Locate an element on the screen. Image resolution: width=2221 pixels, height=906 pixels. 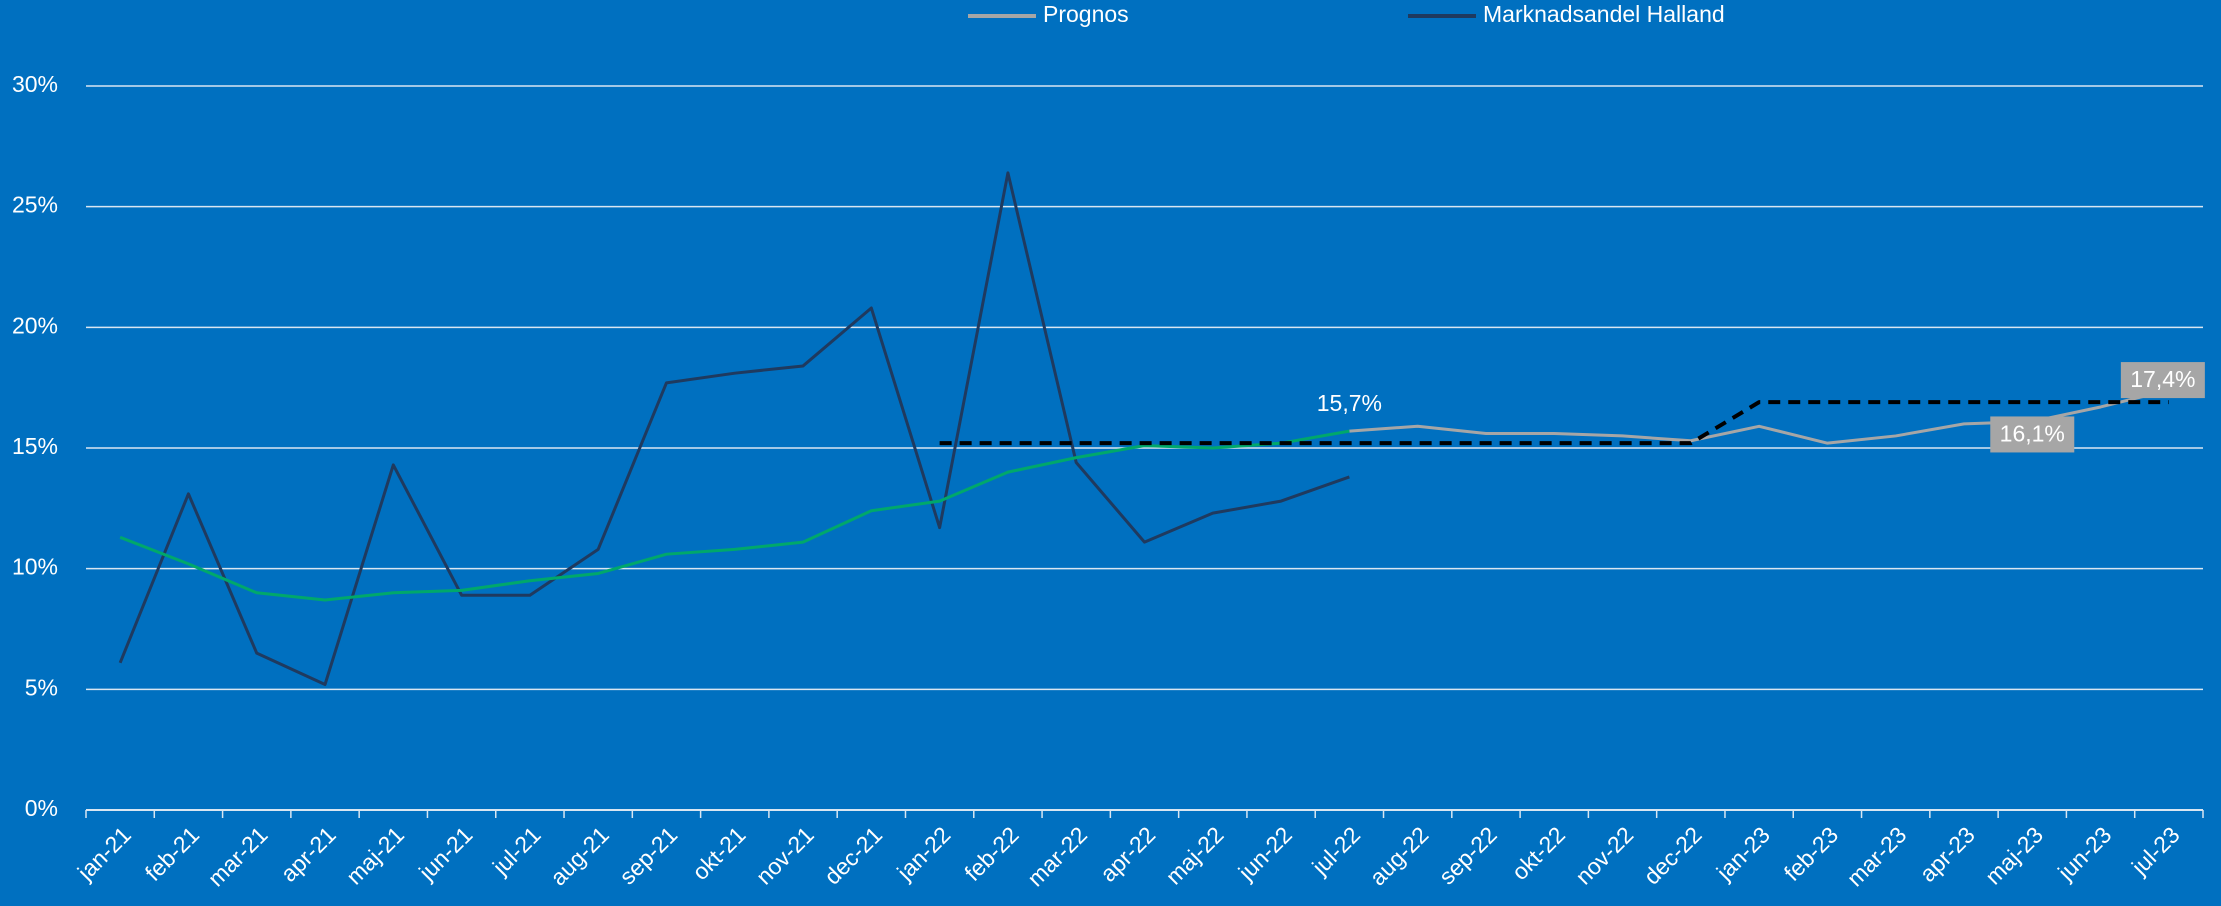
x-tick-label: aug-21 is located at coordinates (579, 855).